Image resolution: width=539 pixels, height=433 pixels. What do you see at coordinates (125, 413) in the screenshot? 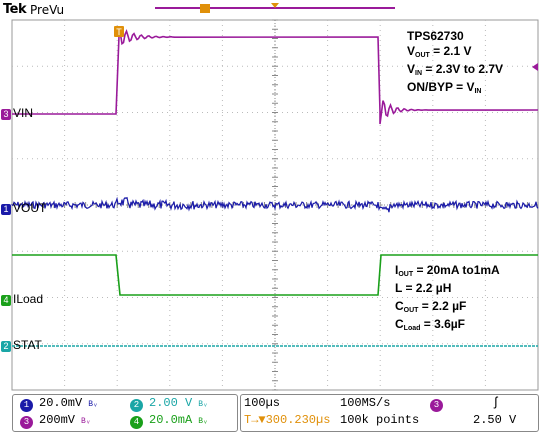
I see `channel-readout-box` at bounding box center [125, 413].